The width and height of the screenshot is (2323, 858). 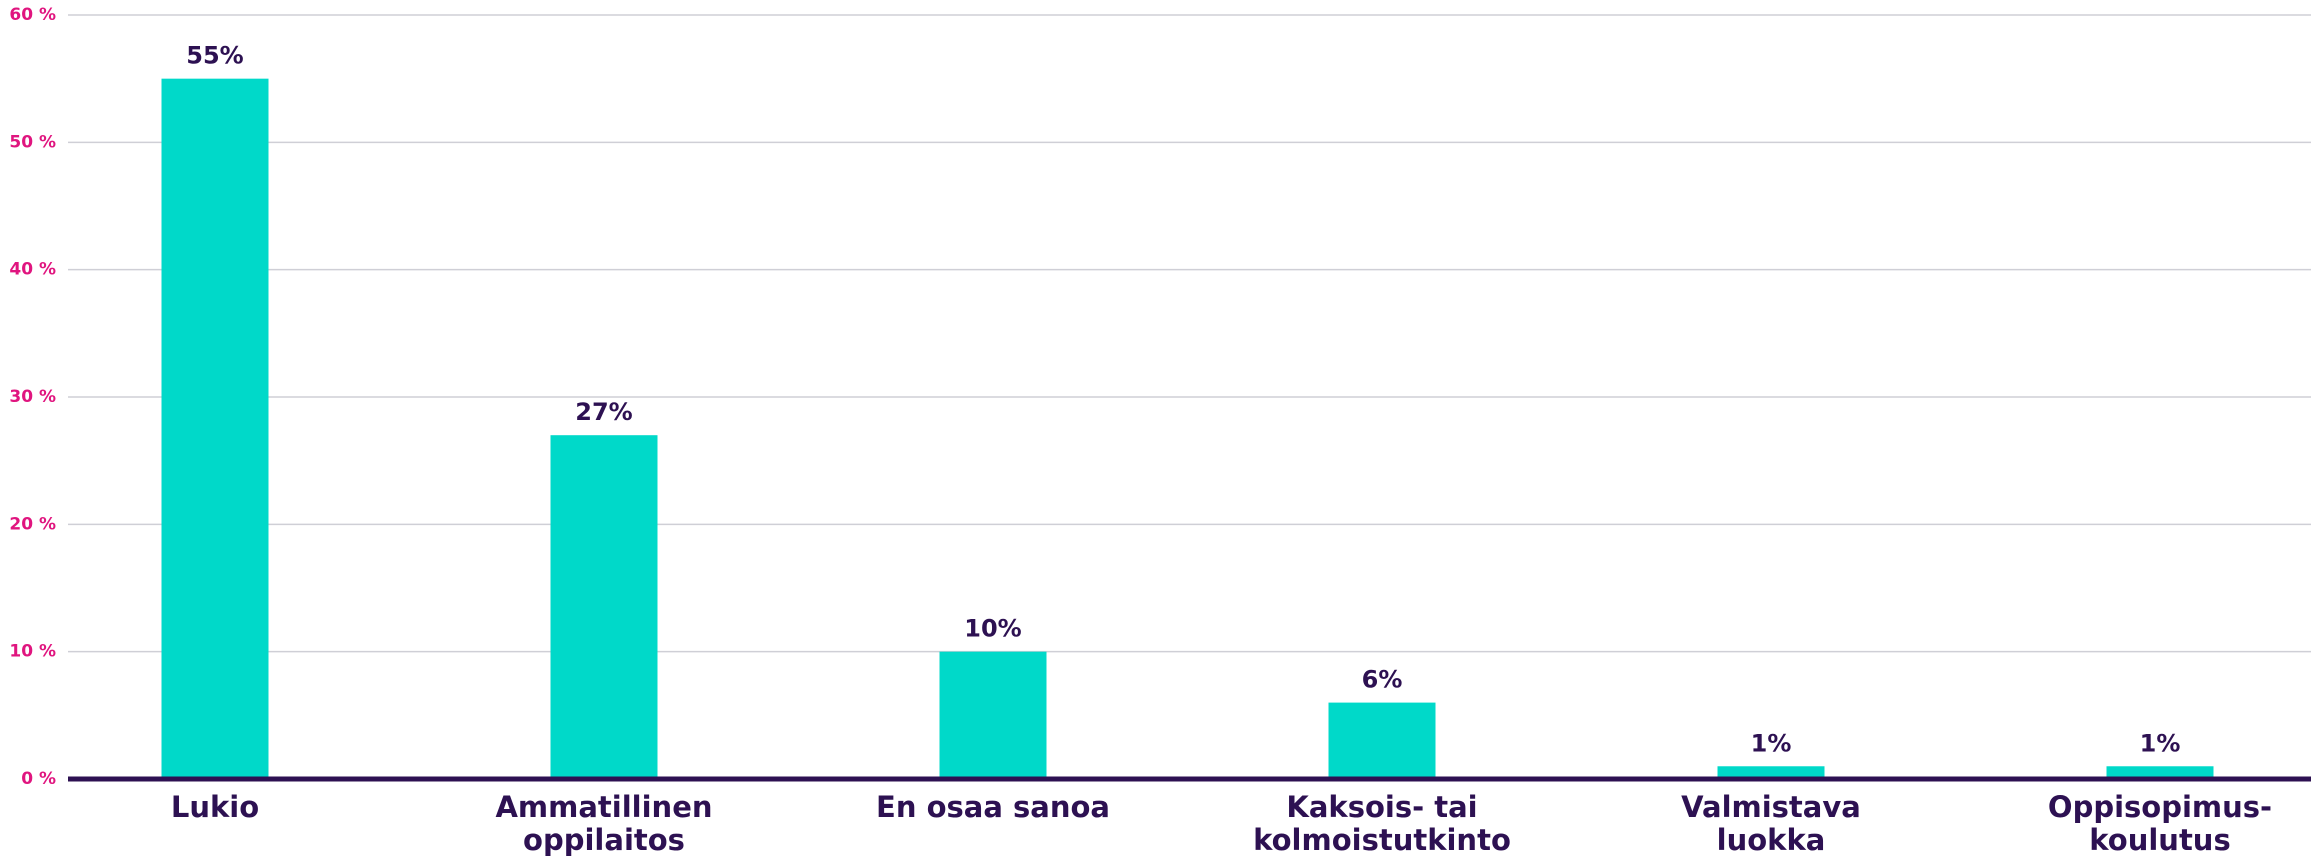 I want to click on x-tick-label: Ammatillinen oppilaitos, so click(x=603, y=823).